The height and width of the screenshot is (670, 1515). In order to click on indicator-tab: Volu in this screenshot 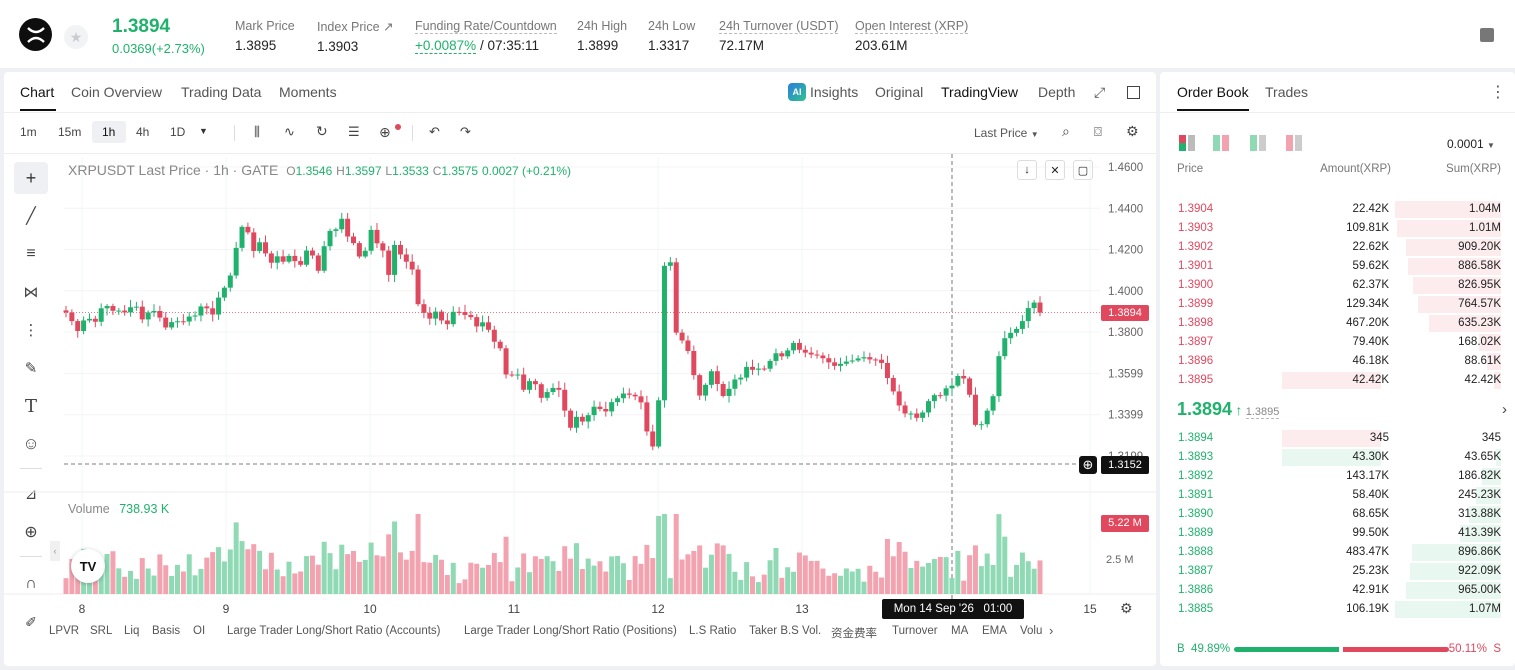, I will do `click(1031, 631)`.